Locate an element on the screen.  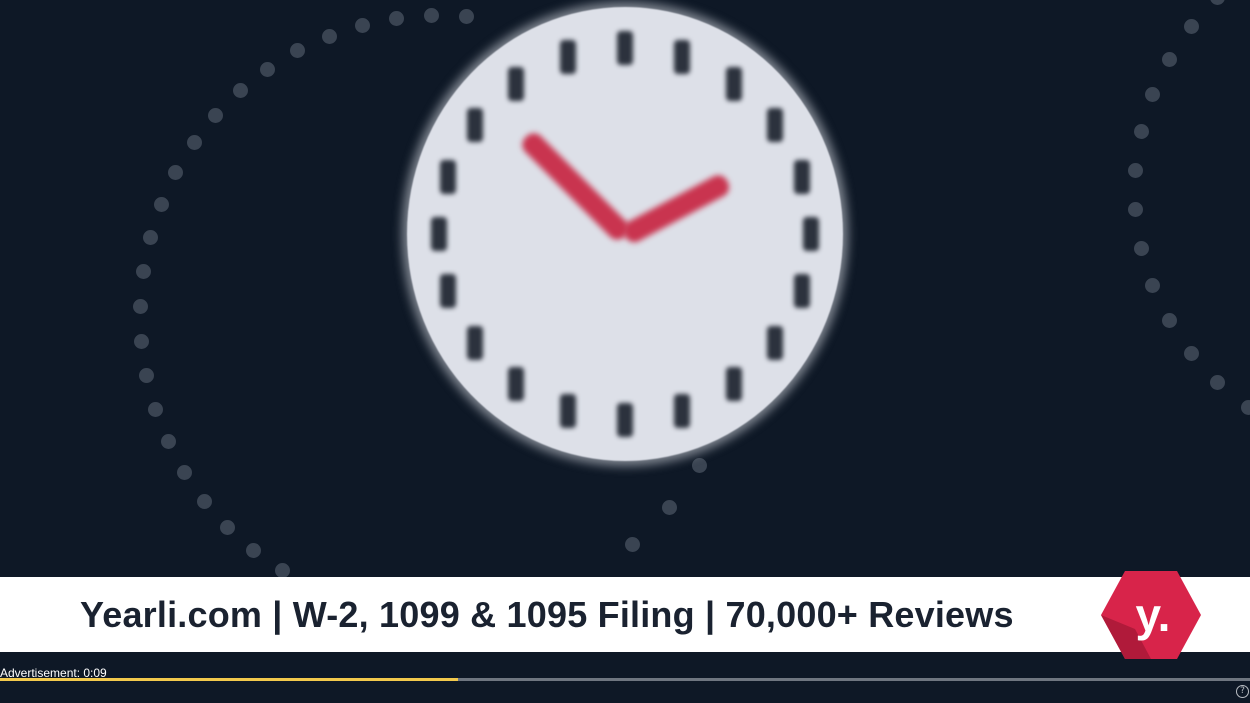
logo-letter: y. is located at coordinates (1153, 615).